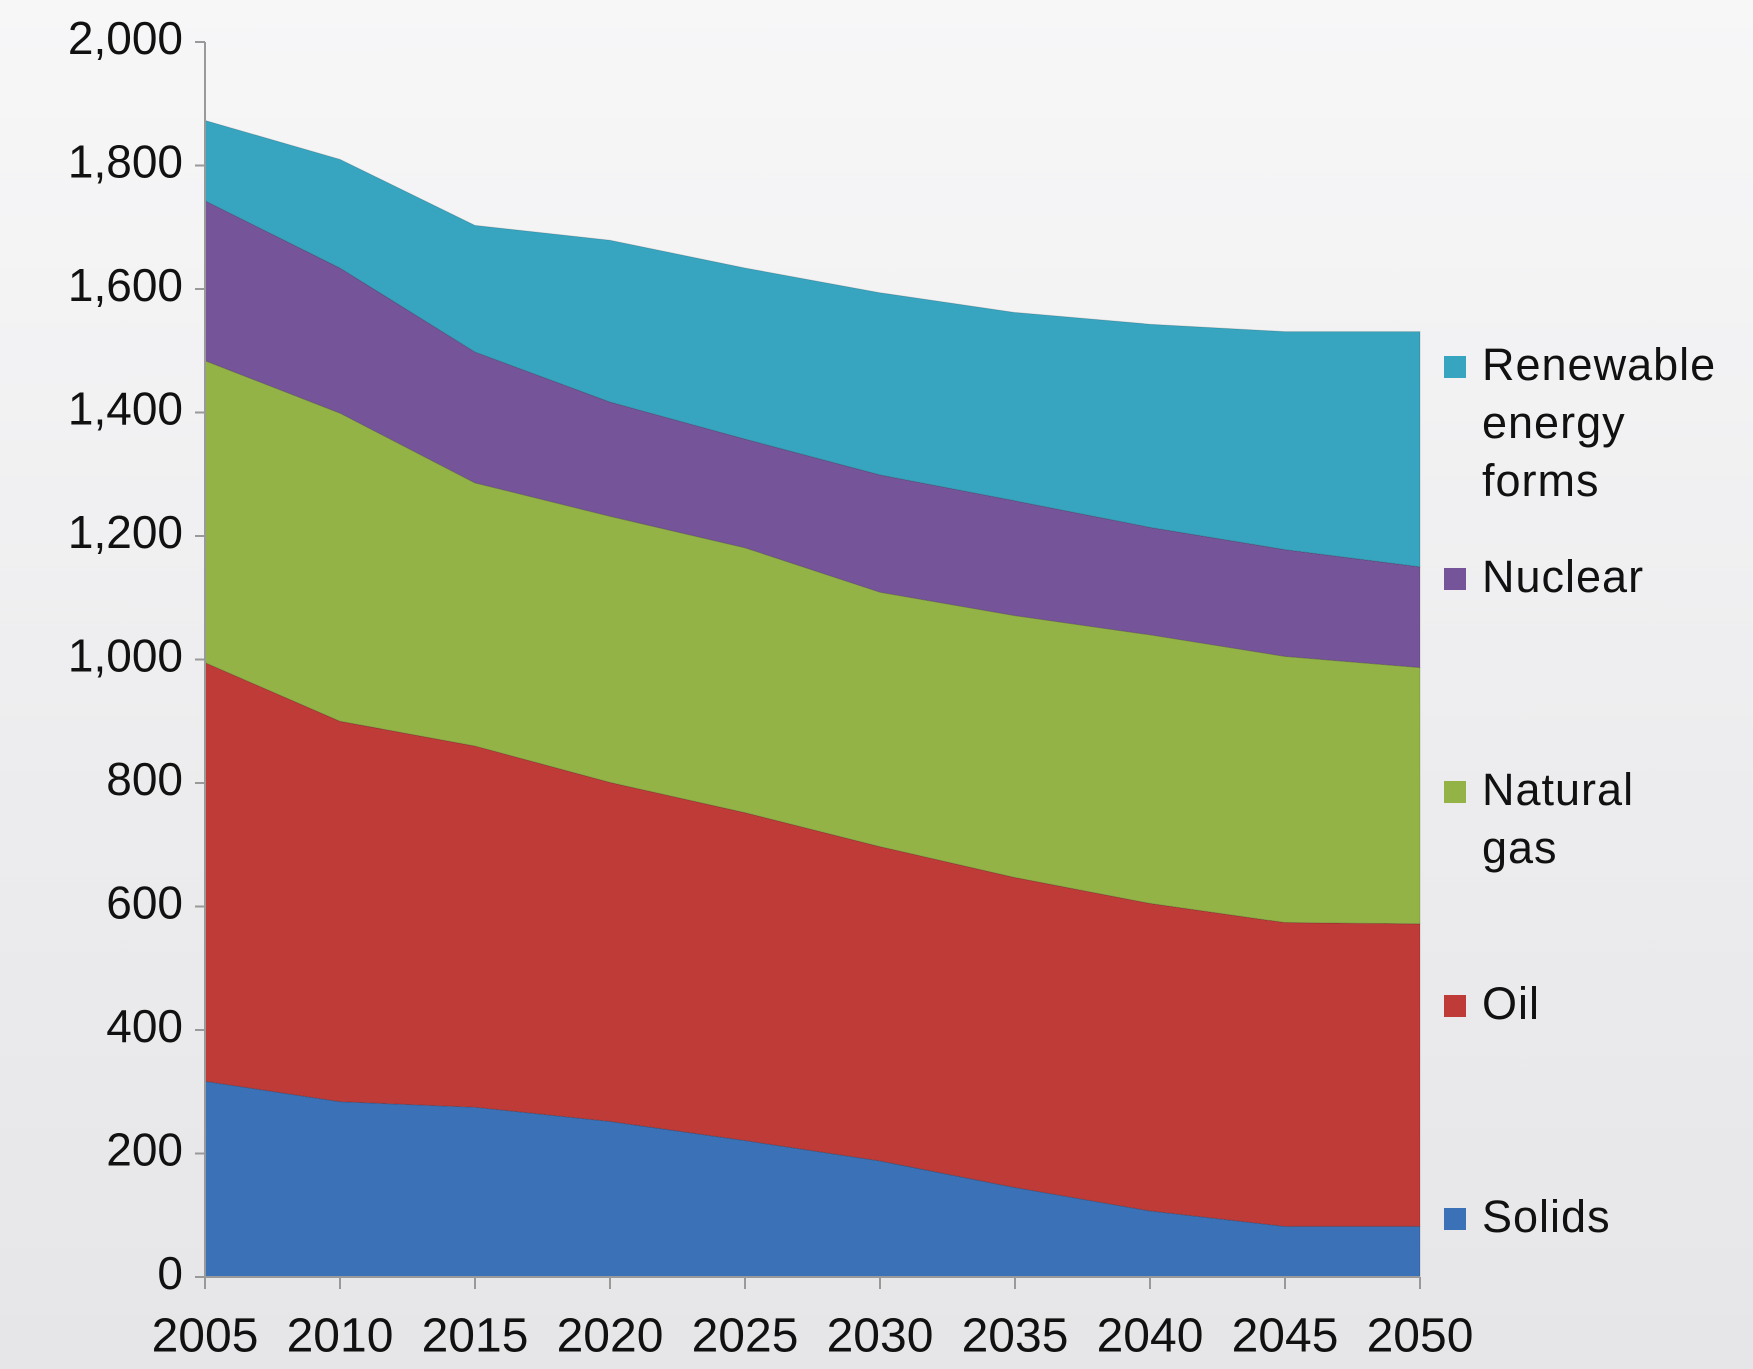 The height and width of the screenshot is (1369, 1753). What do you see at coordinates (340, 1336) in the screenshot?
I see `x-tick-label: 2010` at bounding box center [340, 1336].